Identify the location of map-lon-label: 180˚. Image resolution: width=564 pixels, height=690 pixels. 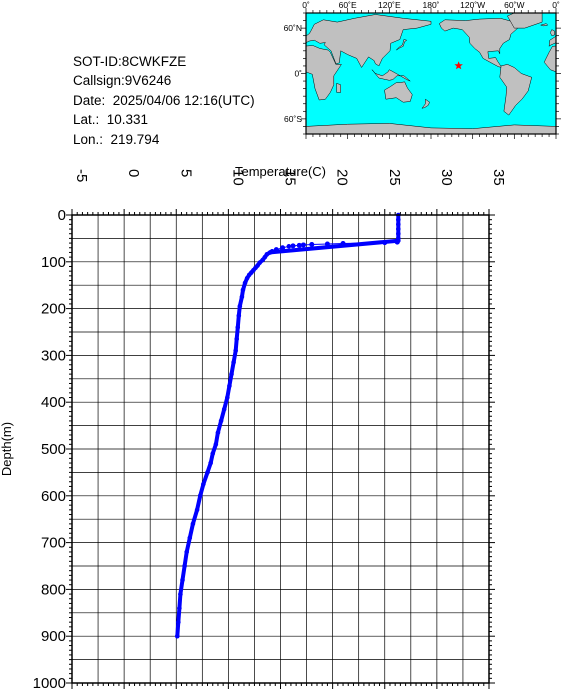
(430, 5).